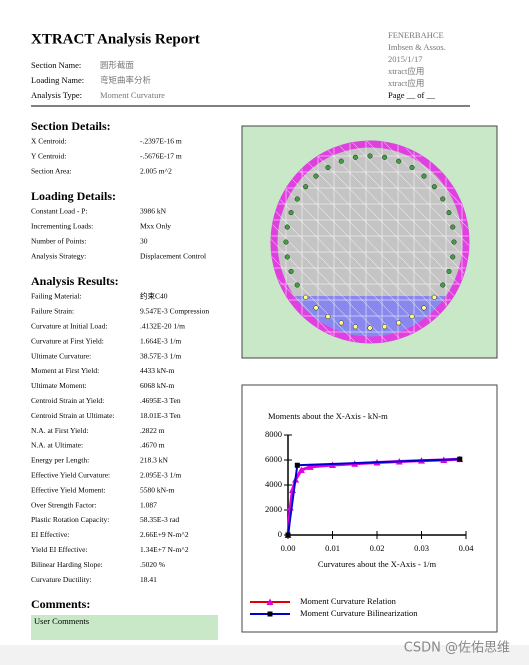  Describe the element at coordinates (60, 460) in the screenshot. I see `row-label: Energy per Length:` at that location.